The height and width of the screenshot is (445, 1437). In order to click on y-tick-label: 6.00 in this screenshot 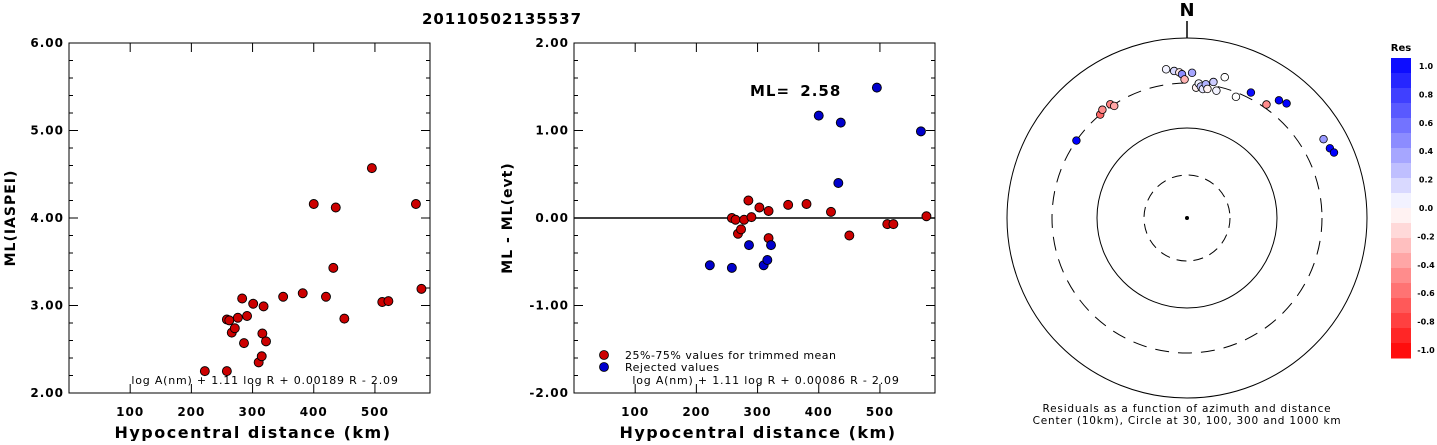, I will do `click(47, 43)`.